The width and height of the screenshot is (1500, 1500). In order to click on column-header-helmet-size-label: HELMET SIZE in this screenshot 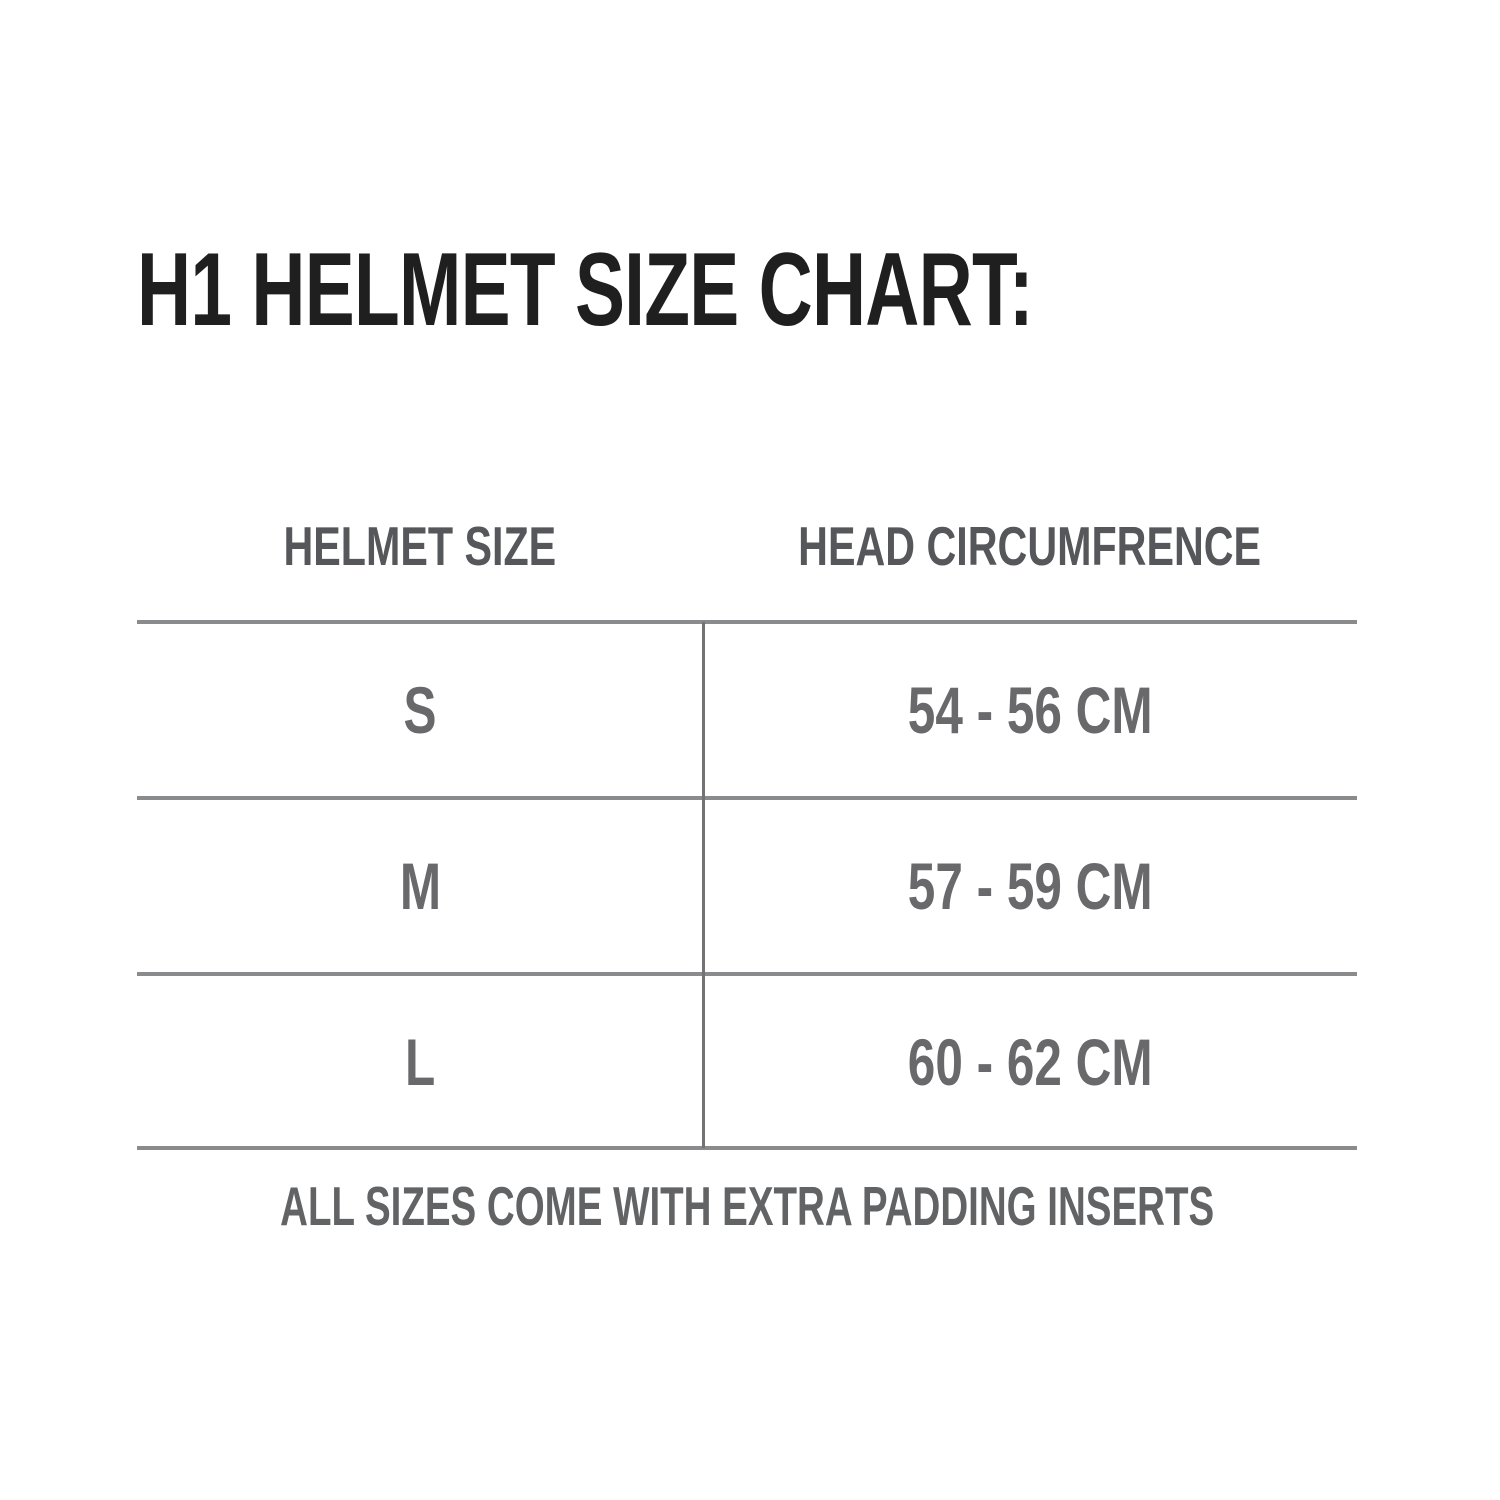, I will do `click(420, 546)`.